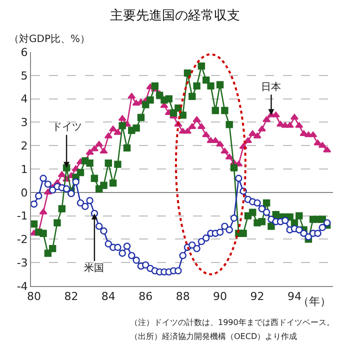 This screenshot has width=350, height=349. What do you see at coordinates (71, 297) in the screenshot?
I see `x-tick-label: 82` at bounding box center [71, 297].